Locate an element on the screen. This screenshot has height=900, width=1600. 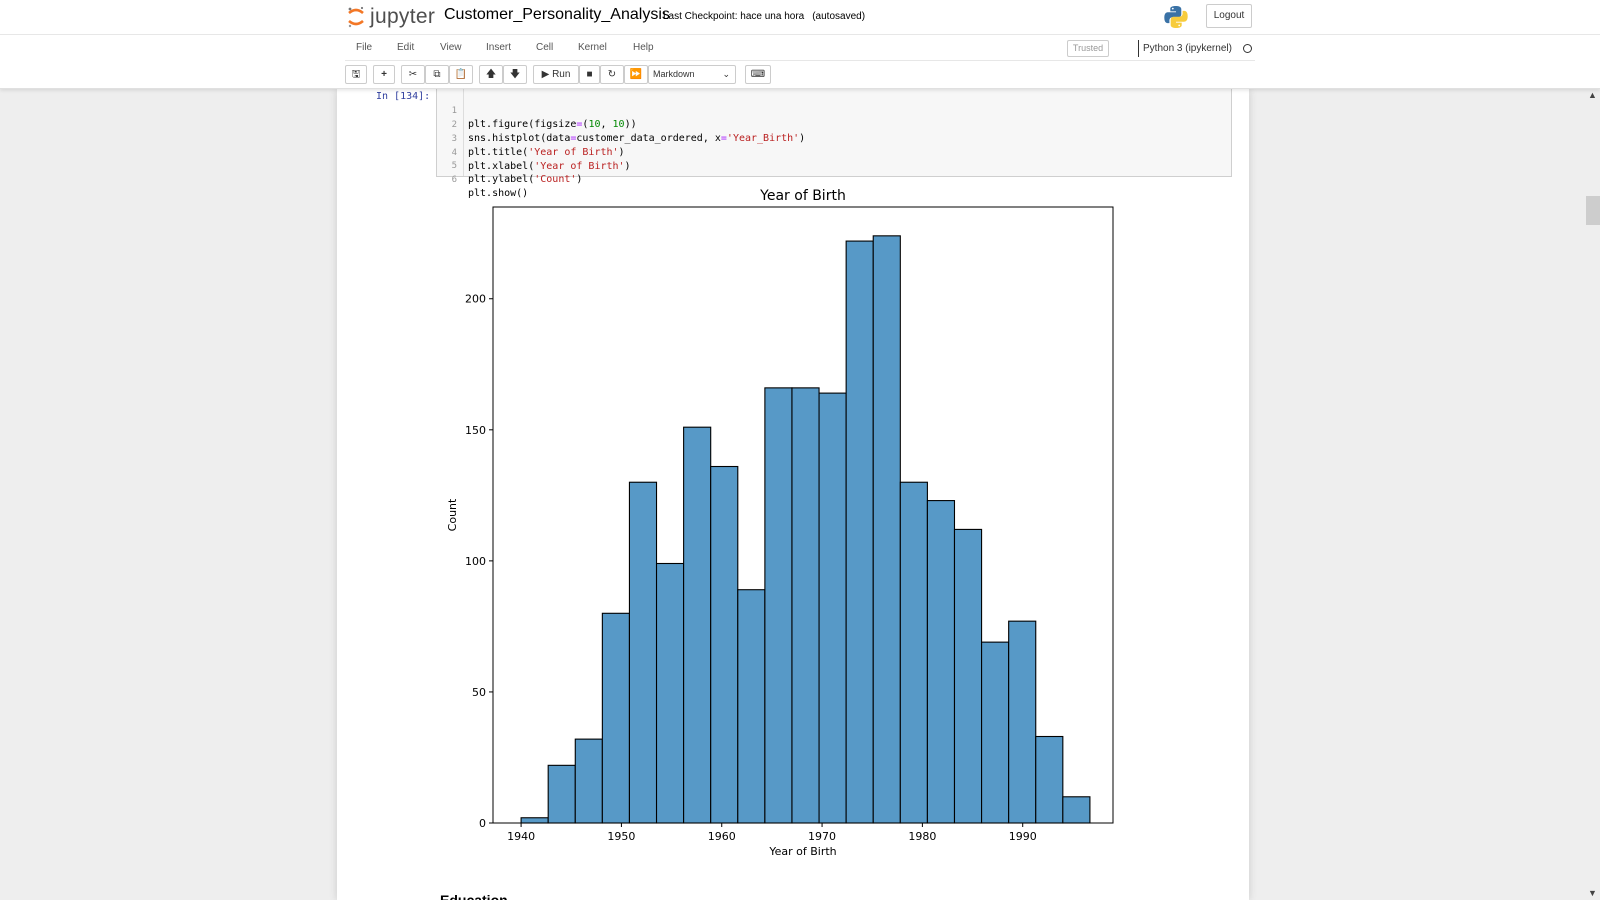
cell-type-select: Markdown ⌄ is located at coordinates (692, 74).